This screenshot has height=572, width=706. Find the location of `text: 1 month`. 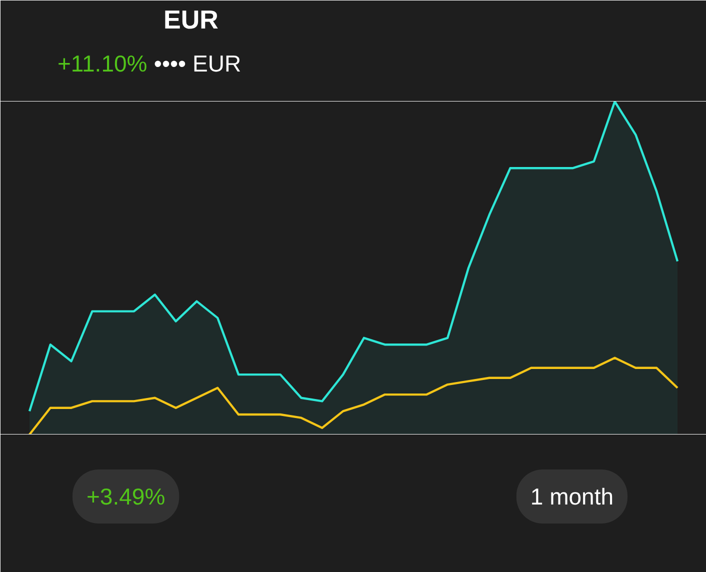

text: 1 month is located at coordinates (572, 497).